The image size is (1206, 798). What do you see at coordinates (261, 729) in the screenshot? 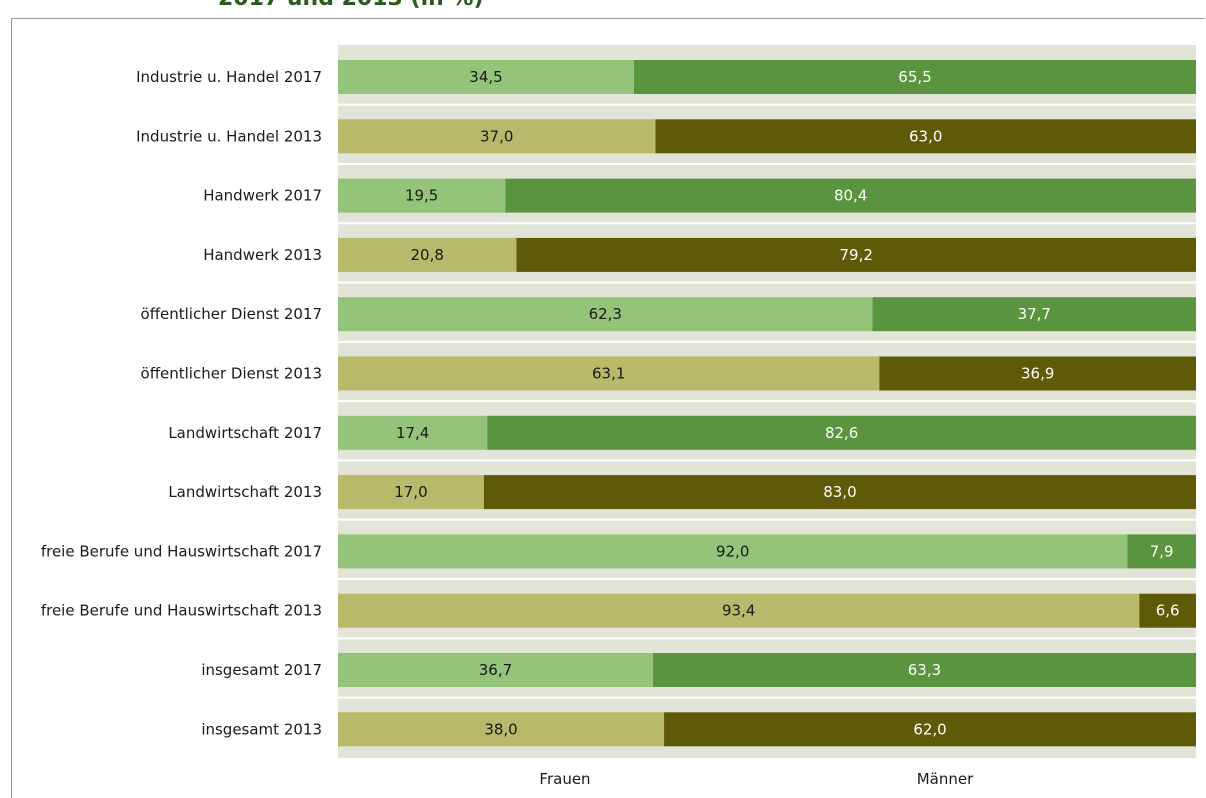
I see `category-label: insgesamt 2013` at bounding box center [261, 729].